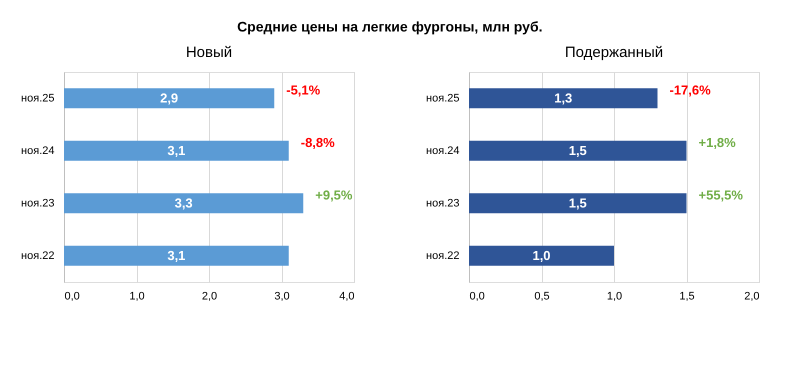  I want to click on annotation: +9,5%, so click(334, 194).